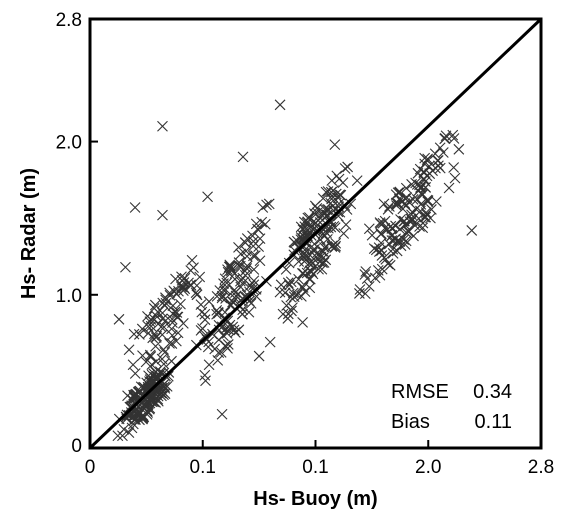  I want to click on x-tick-label: 0.1, so click(203, 467).